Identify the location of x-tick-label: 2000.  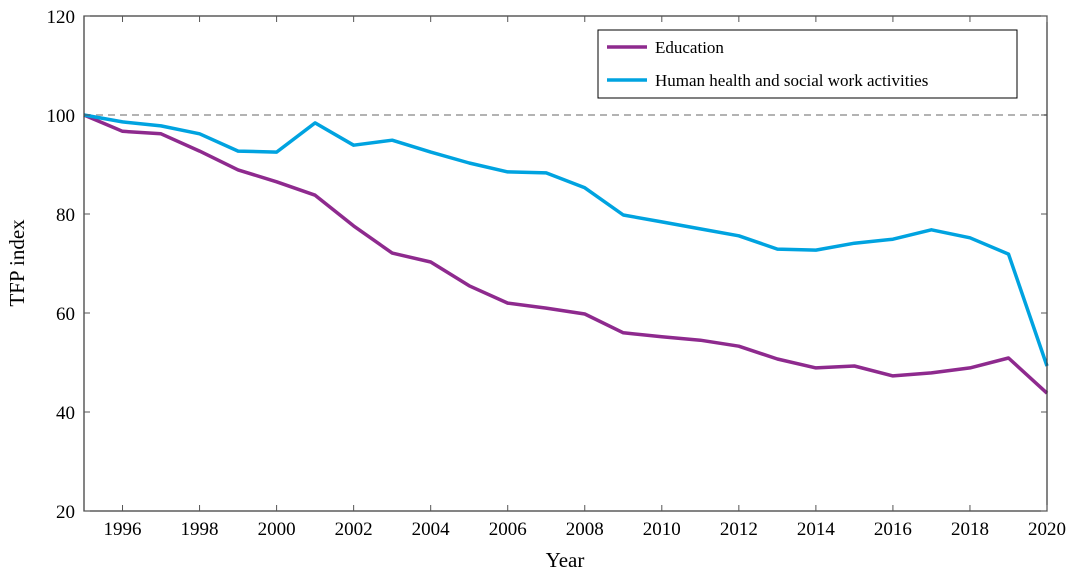
(277, 529).